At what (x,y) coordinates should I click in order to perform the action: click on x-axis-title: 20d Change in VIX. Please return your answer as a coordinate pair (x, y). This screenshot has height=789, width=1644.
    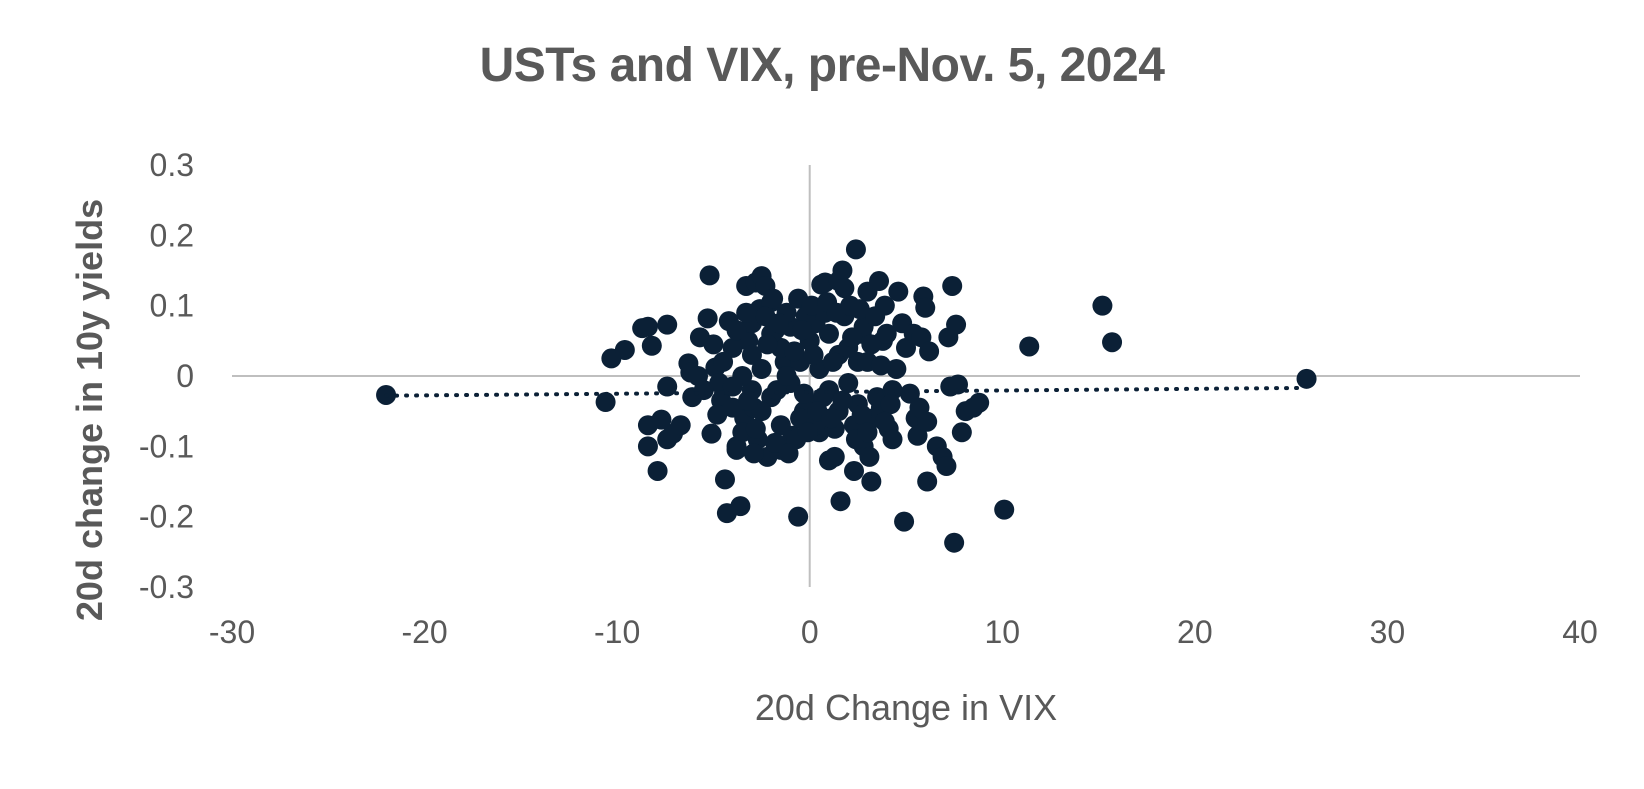
    Looking at the image, I should click on (906, 707).